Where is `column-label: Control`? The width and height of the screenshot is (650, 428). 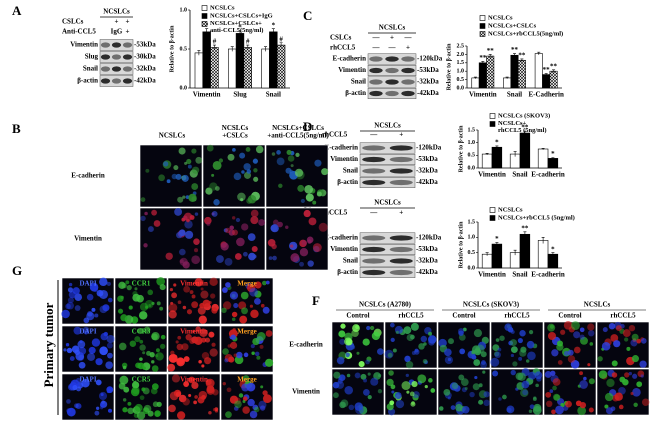 column-label: Control is located at coordinates (569, 316).